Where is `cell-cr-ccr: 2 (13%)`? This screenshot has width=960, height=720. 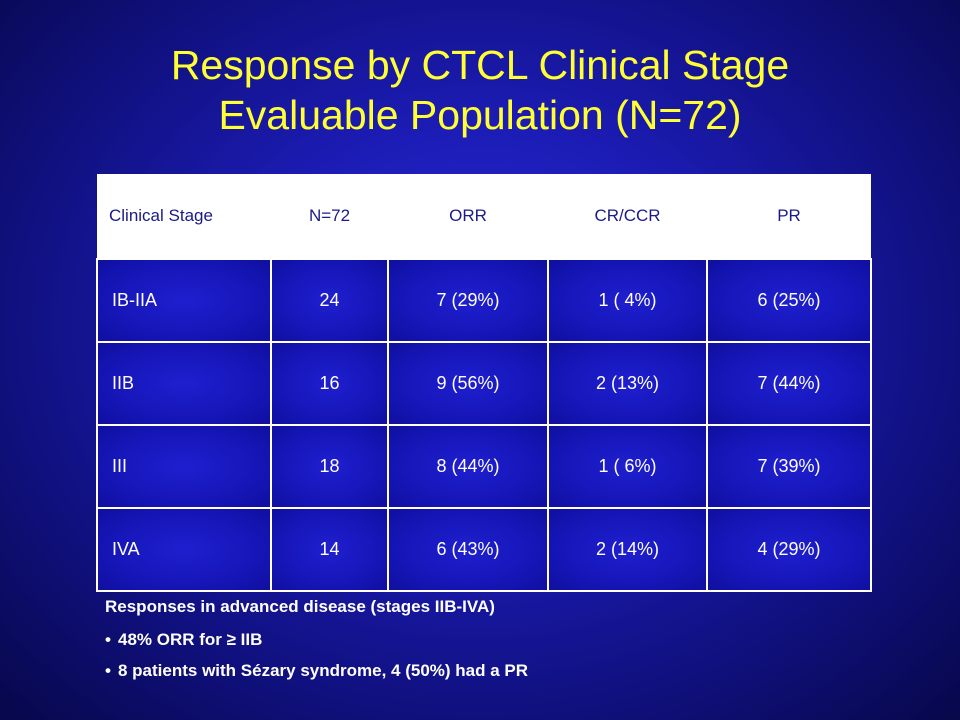 cell-cr-ccr: 2 (13%) is located at coordinates (627, 383).